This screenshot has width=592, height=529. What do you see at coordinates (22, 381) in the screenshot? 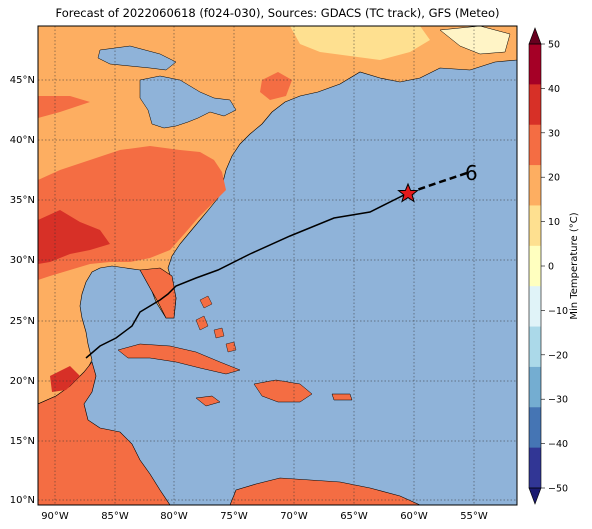
I see `lat-tick: 20°N` at bounding box center [22, 381].